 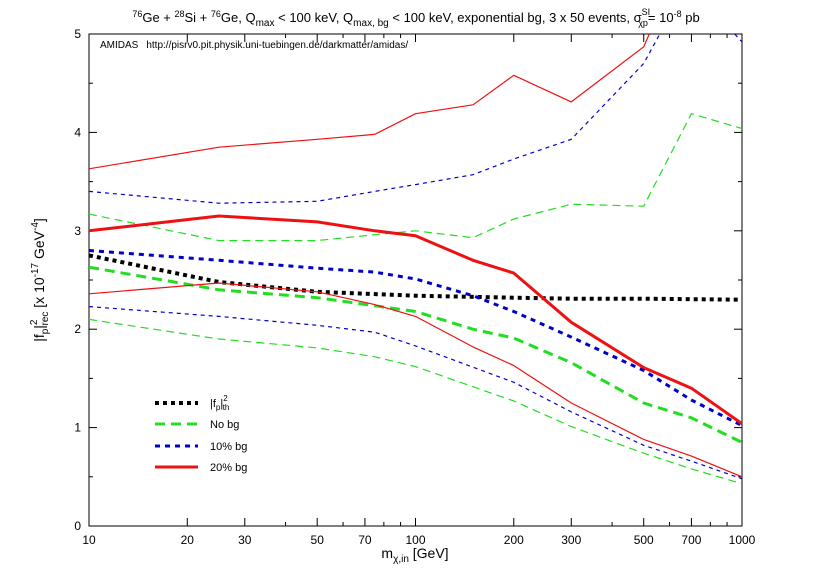 I want to click on x-tick-label: 30, so click(x=245, y=540).